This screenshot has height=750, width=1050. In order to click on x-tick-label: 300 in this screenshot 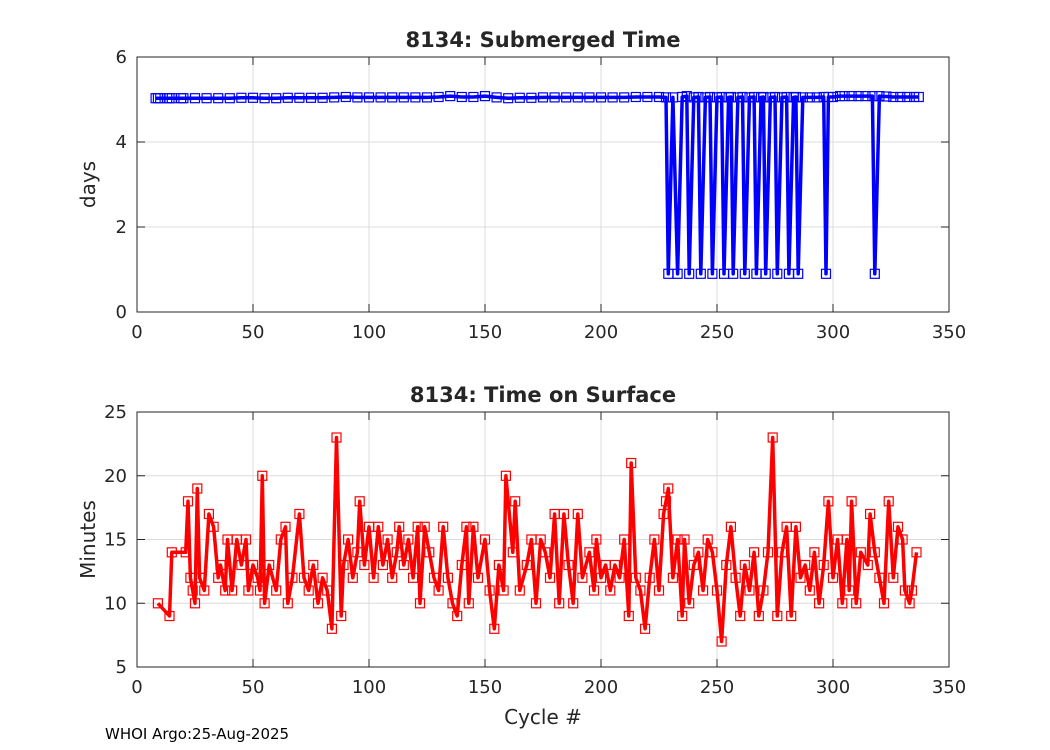, I will do `click(833, 332)`.